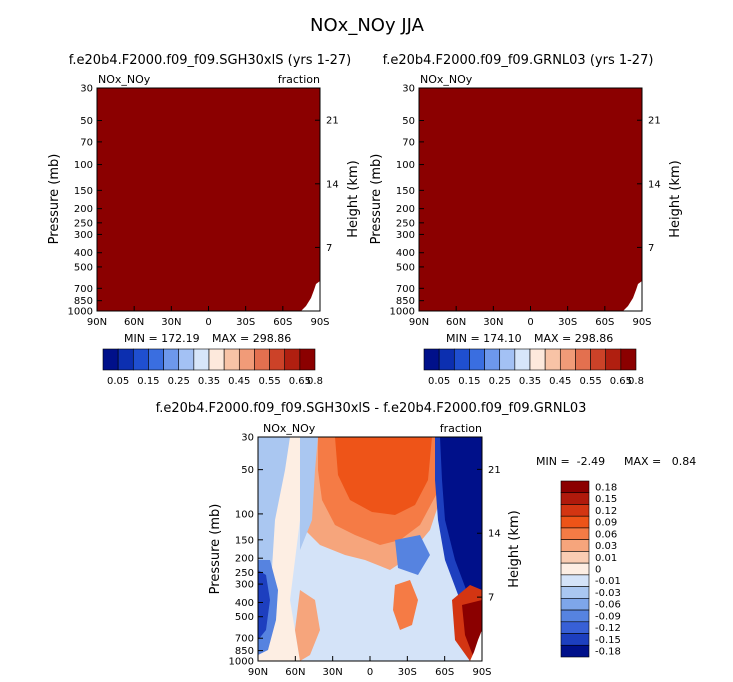 The width and height of the screenshot is (733, 682). Describe the element at coordinates (405, 253) in the screenshot. I see `p2-ytick-label: 400` at that location.